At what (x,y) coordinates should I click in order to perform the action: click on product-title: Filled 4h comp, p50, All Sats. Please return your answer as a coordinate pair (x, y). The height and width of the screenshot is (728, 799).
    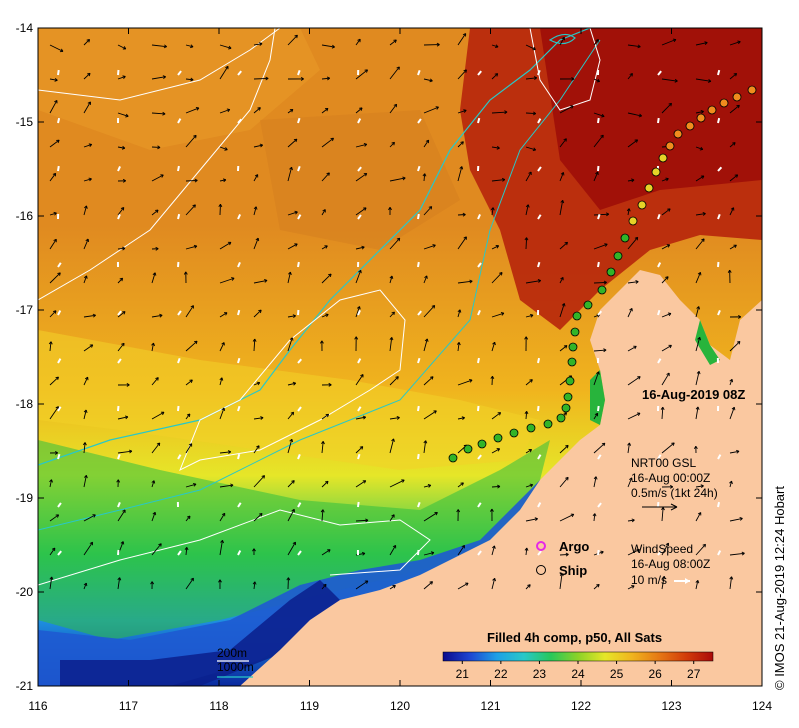
    Looking at the image, I should click on (574, 637).